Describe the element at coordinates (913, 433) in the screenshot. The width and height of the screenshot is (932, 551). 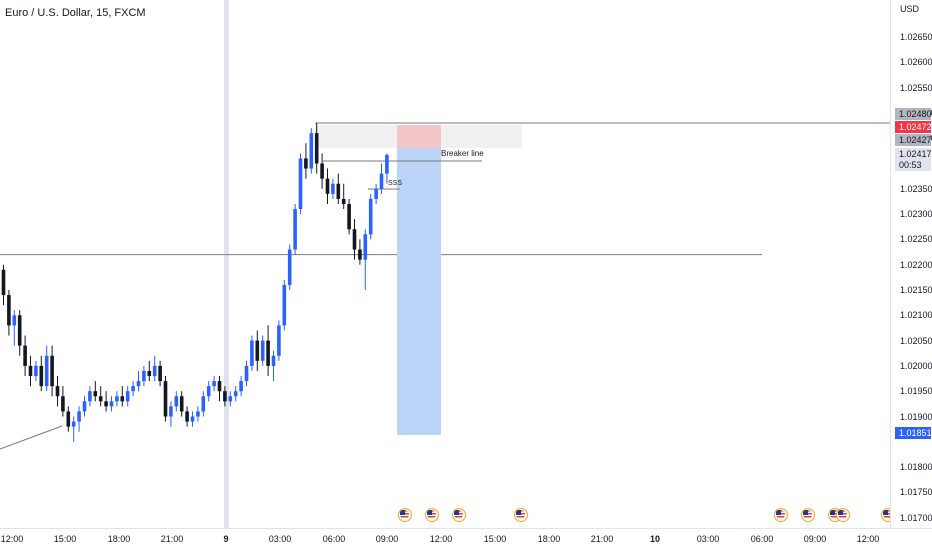
I see `stop-price-label: 1.01851` at that location.